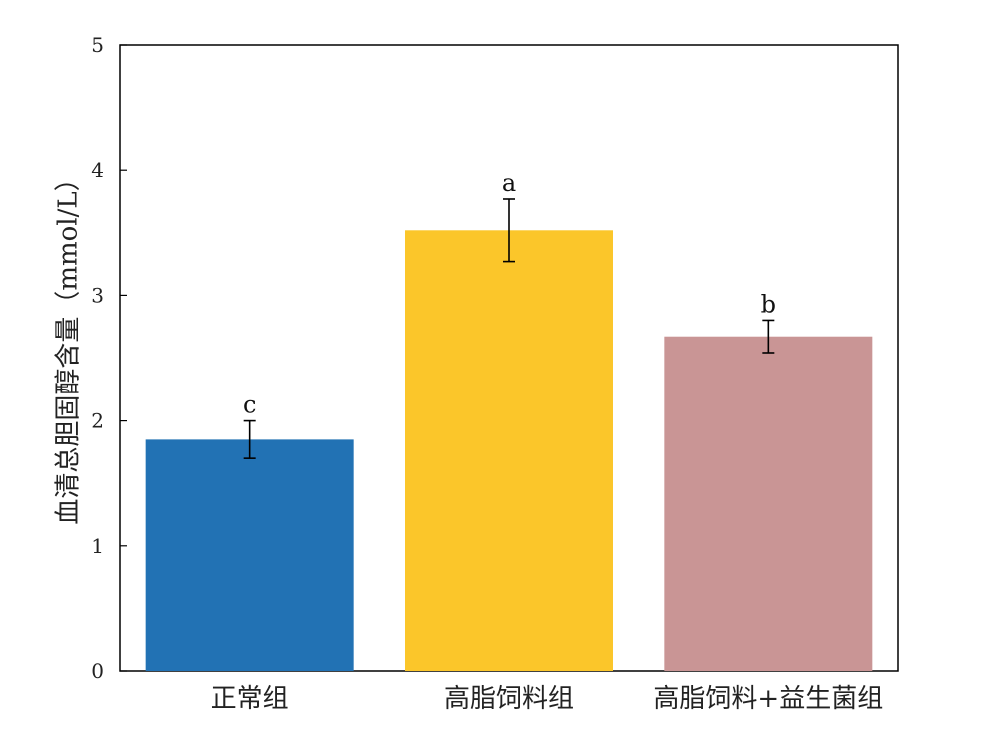 Image resolution: width=1000 pixels, height=730 pixels. I want to click on x-category-label: 高脂饲料组, so click(509, 699).